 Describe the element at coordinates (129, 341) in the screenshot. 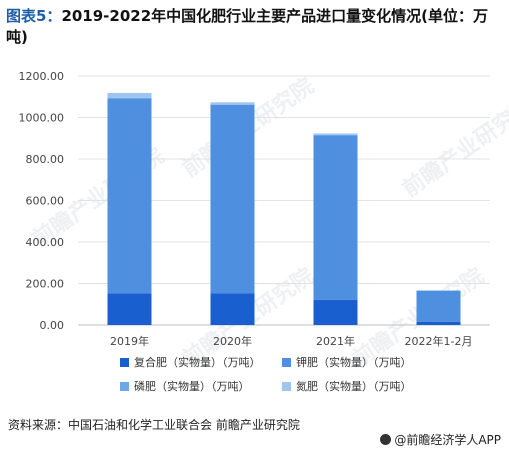

I see `x-tick-label: 2019年` at that location.